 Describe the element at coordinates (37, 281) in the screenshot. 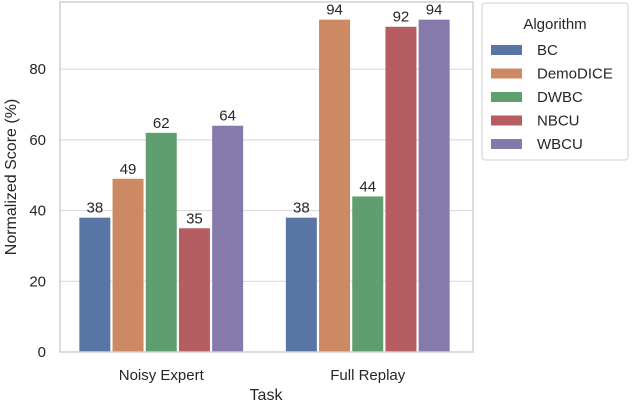

I see `y-tick-label: 20` at that location.